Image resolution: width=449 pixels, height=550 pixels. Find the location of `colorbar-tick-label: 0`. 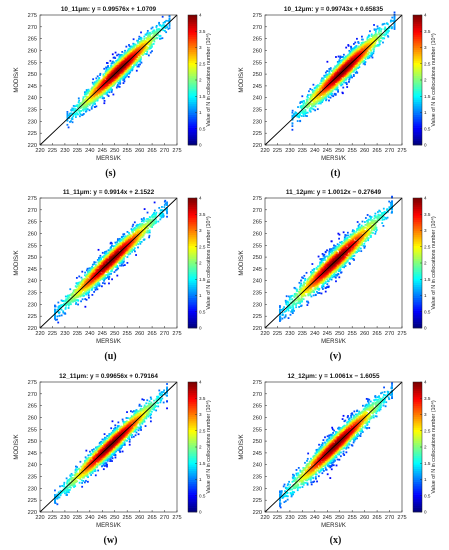

colorbar-tick-label: 0 is located at coordinates (425, 145).